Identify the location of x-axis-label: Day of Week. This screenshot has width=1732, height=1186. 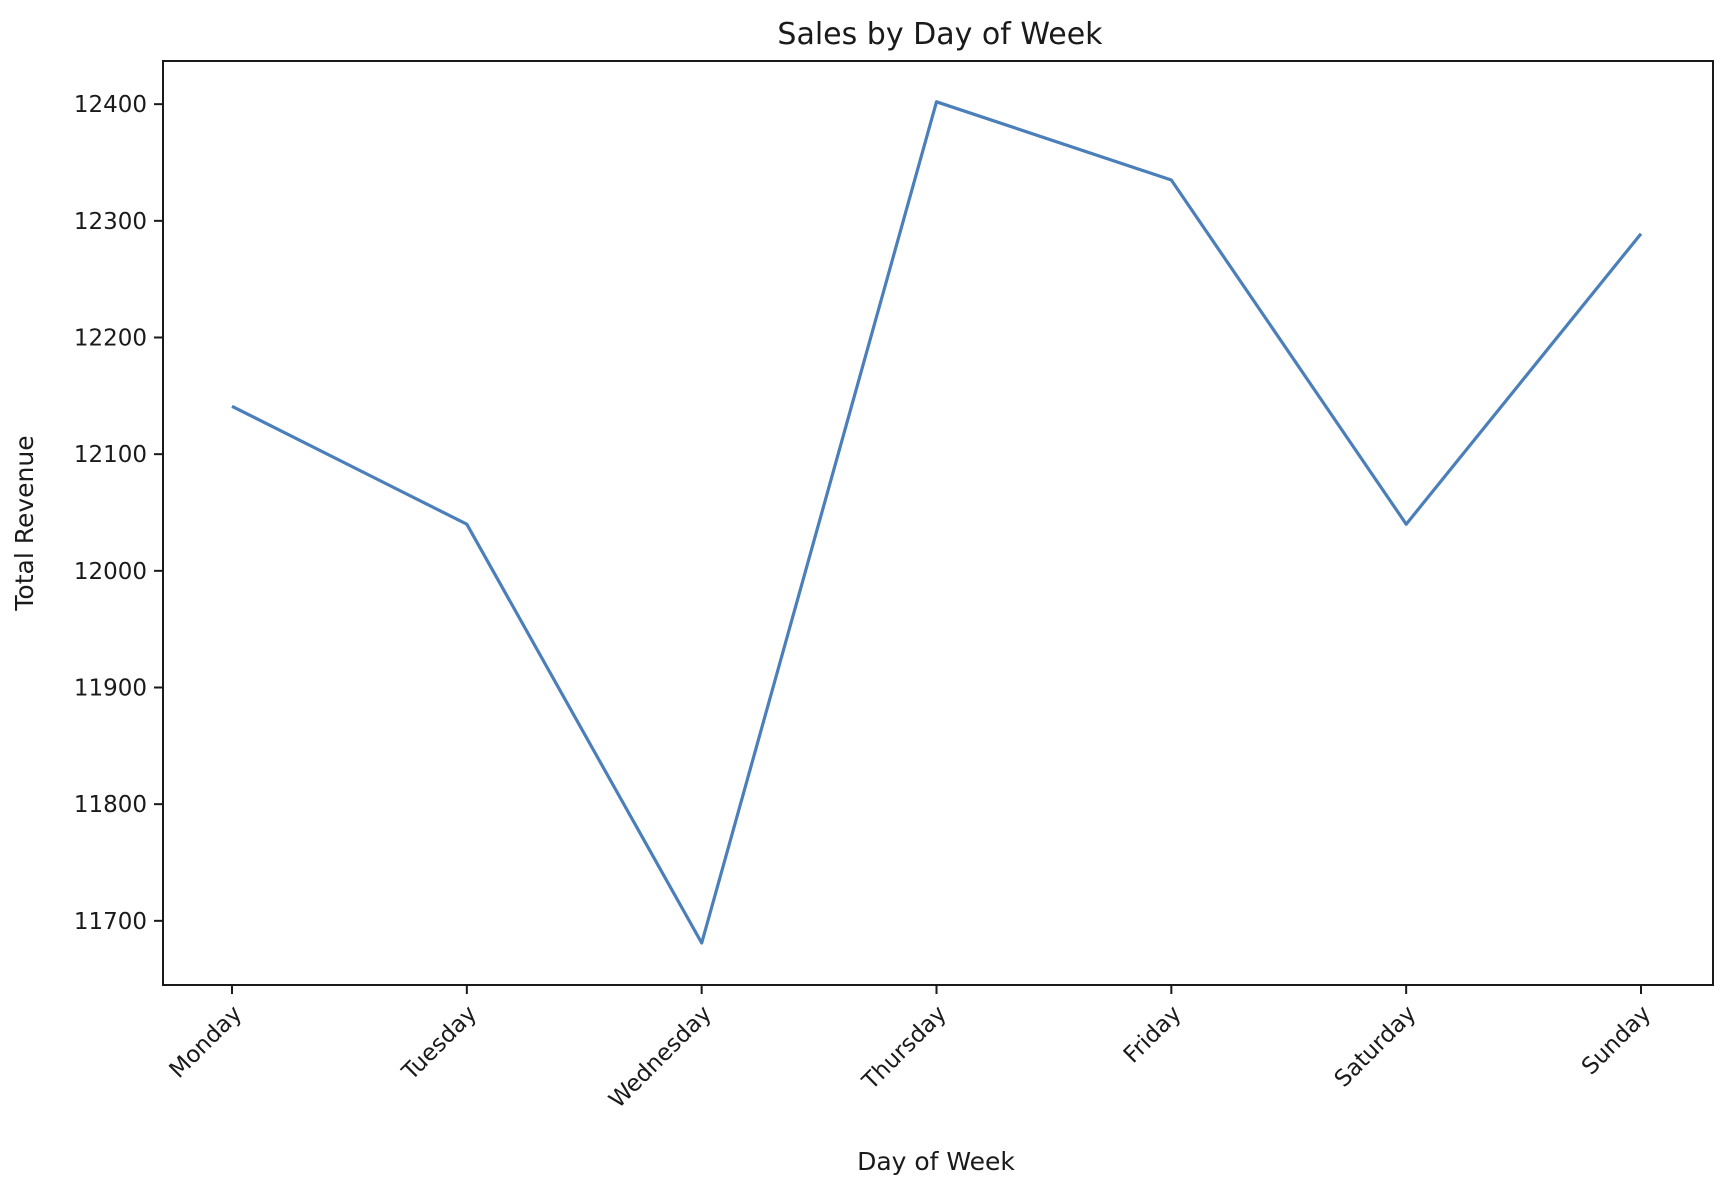
(936, 1161).